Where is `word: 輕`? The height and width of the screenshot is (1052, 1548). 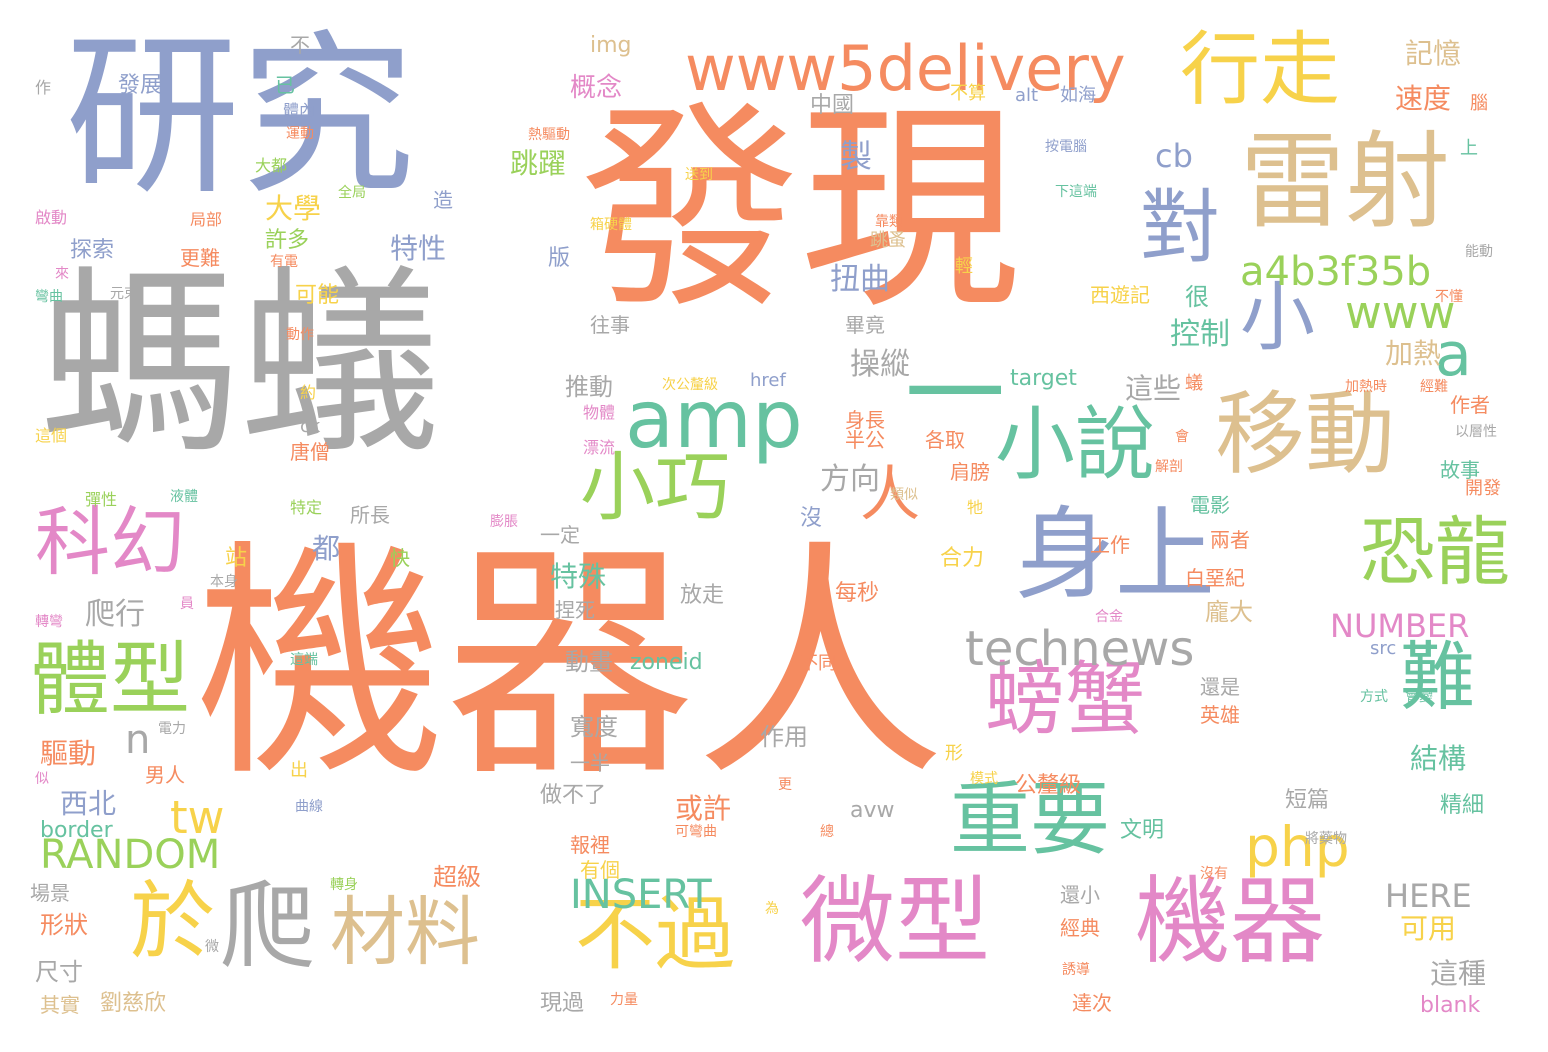
word: 輕 is located at coordinates (964, 266).